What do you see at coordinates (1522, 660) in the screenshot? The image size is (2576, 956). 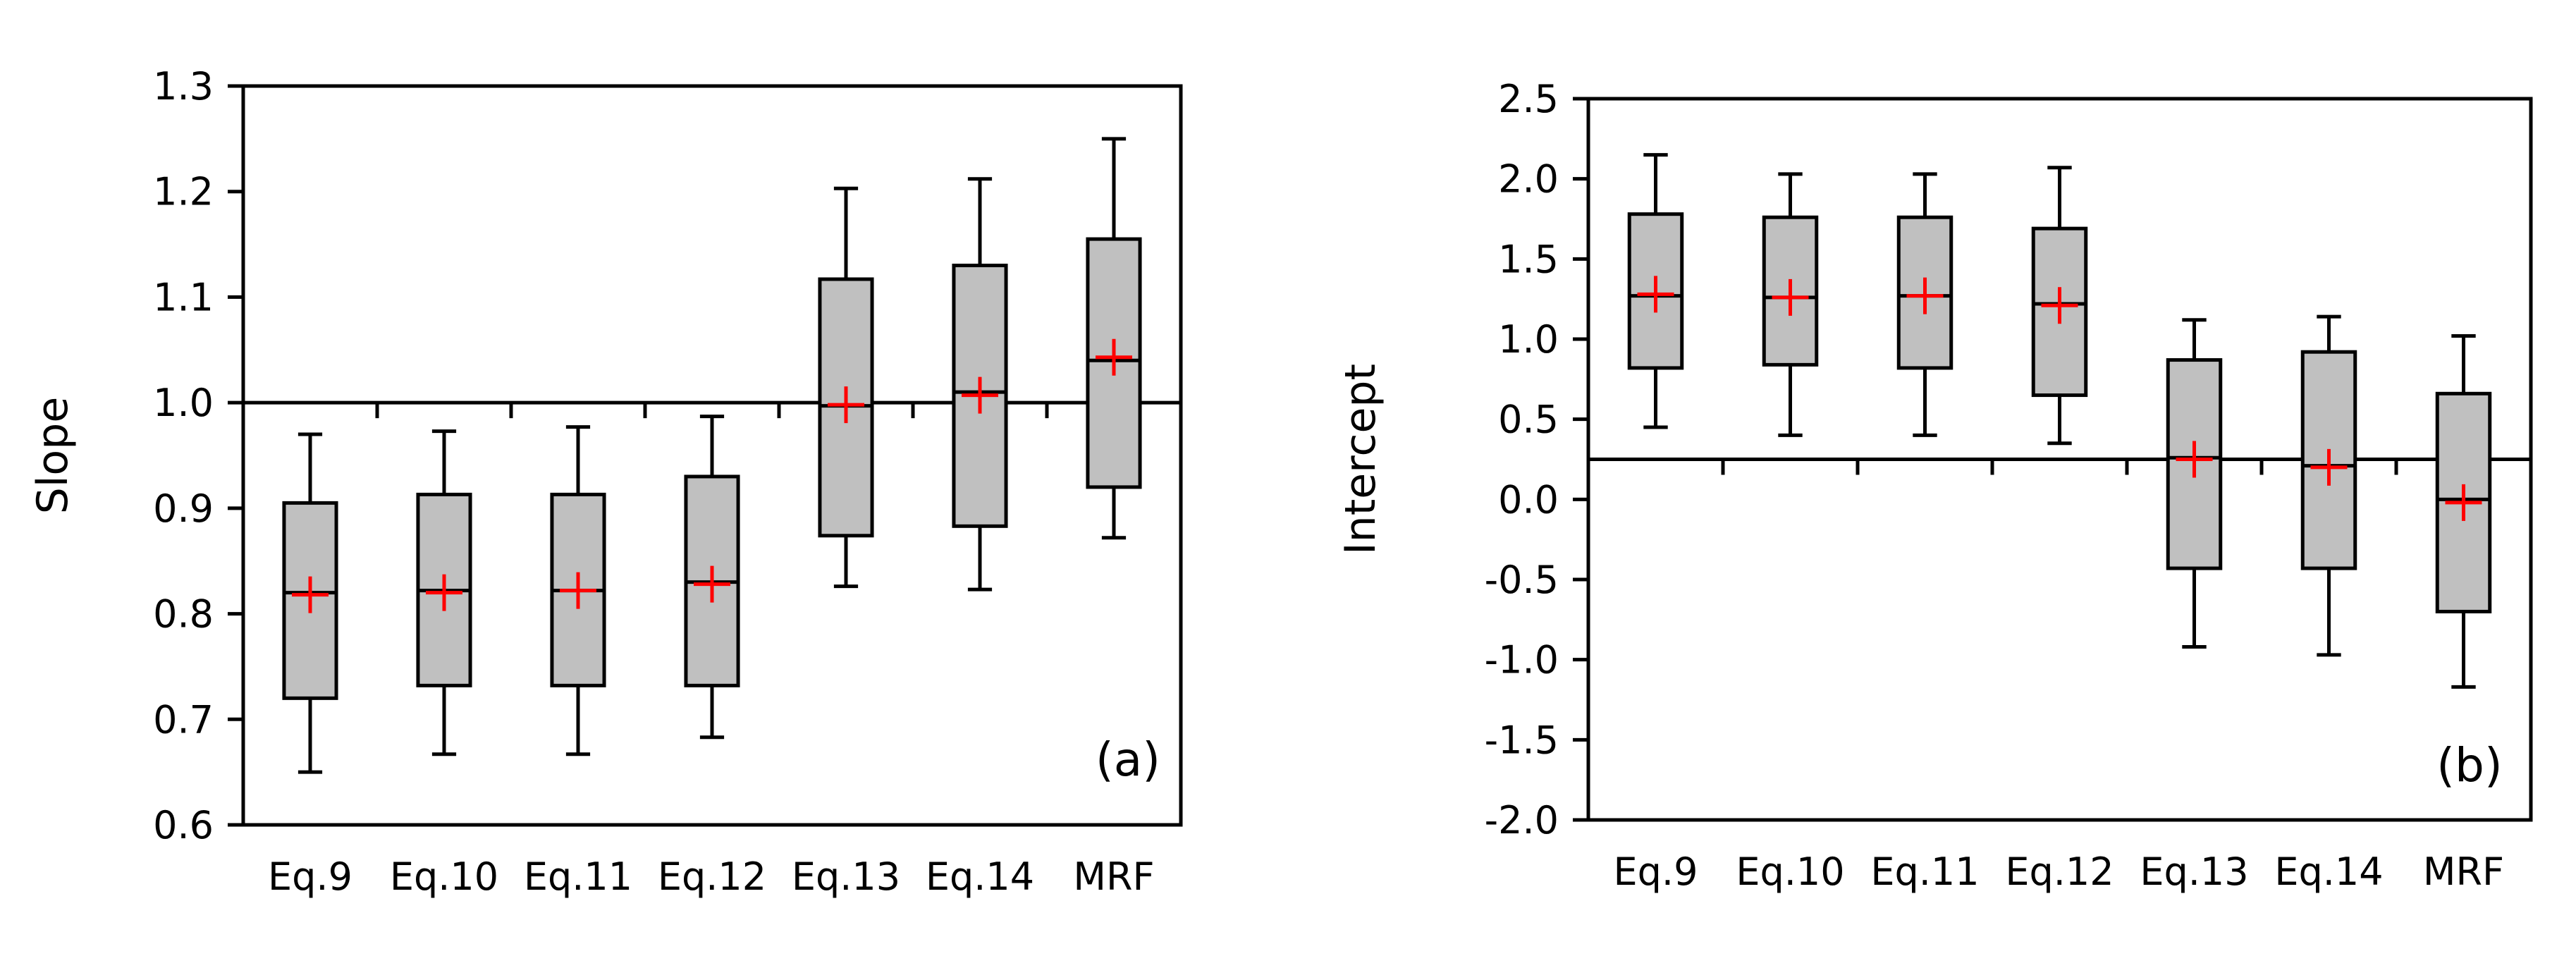 I see `y-tick-label: -1.0` at bounding box center [1522, 660].